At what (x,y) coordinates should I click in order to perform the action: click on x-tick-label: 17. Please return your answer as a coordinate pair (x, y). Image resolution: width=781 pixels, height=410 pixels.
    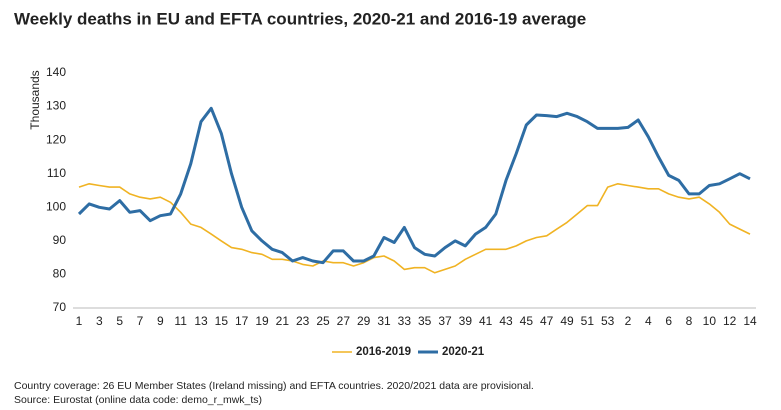
    Looking at the image, I should click on (242, 321).